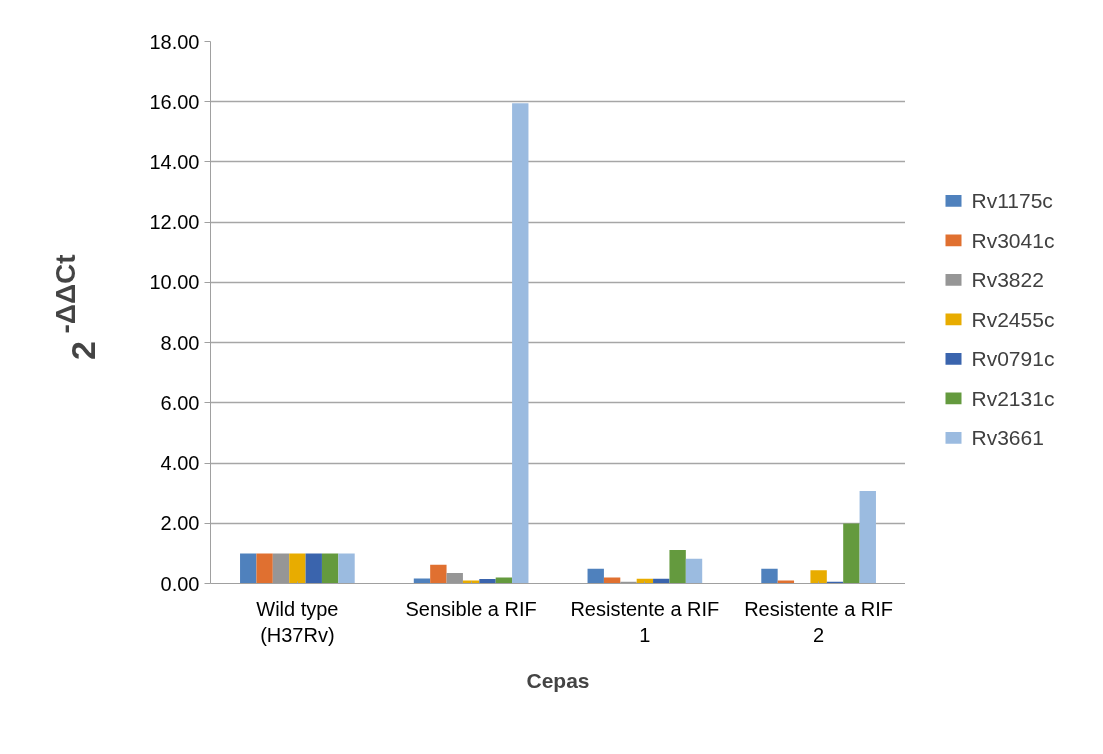  What do you see at coordinates (297, 621) in the screenshot?
I see `x-tick-label: Wild type (H37Rv)` at bounding box center [297, 621].